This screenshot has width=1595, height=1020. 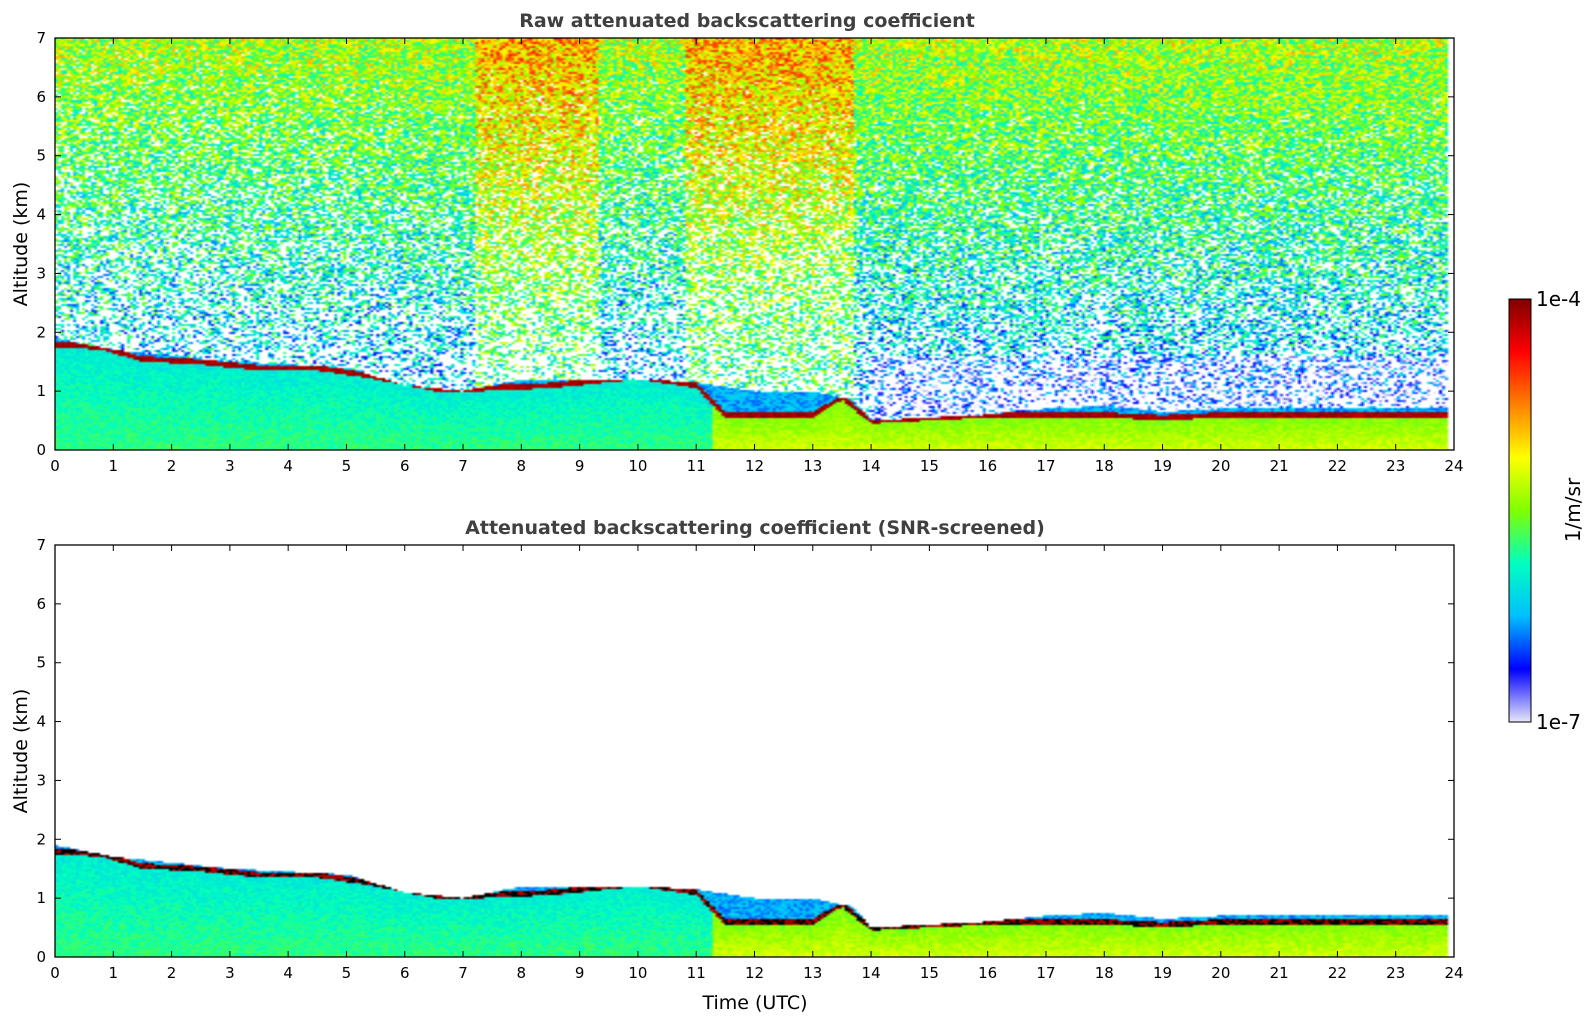 What do you see at coordinates (754, 1003) in the screenshot?
I see `panel-screened-xlabel: Time (UTC)` at bounding box center [754, 1003].